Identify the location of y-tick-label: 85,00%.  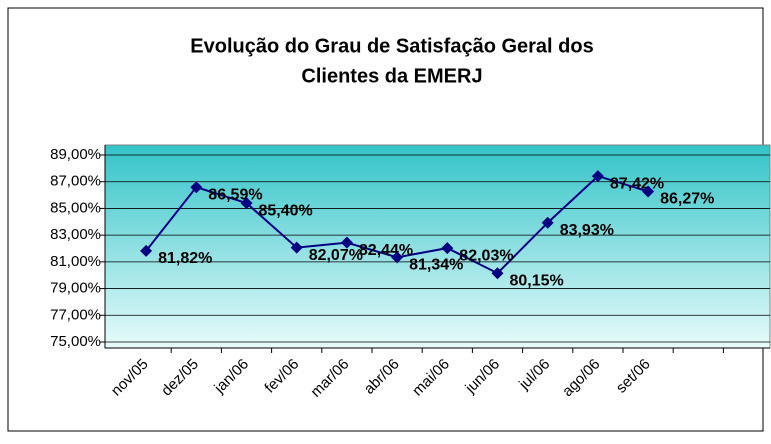
(75, 207).